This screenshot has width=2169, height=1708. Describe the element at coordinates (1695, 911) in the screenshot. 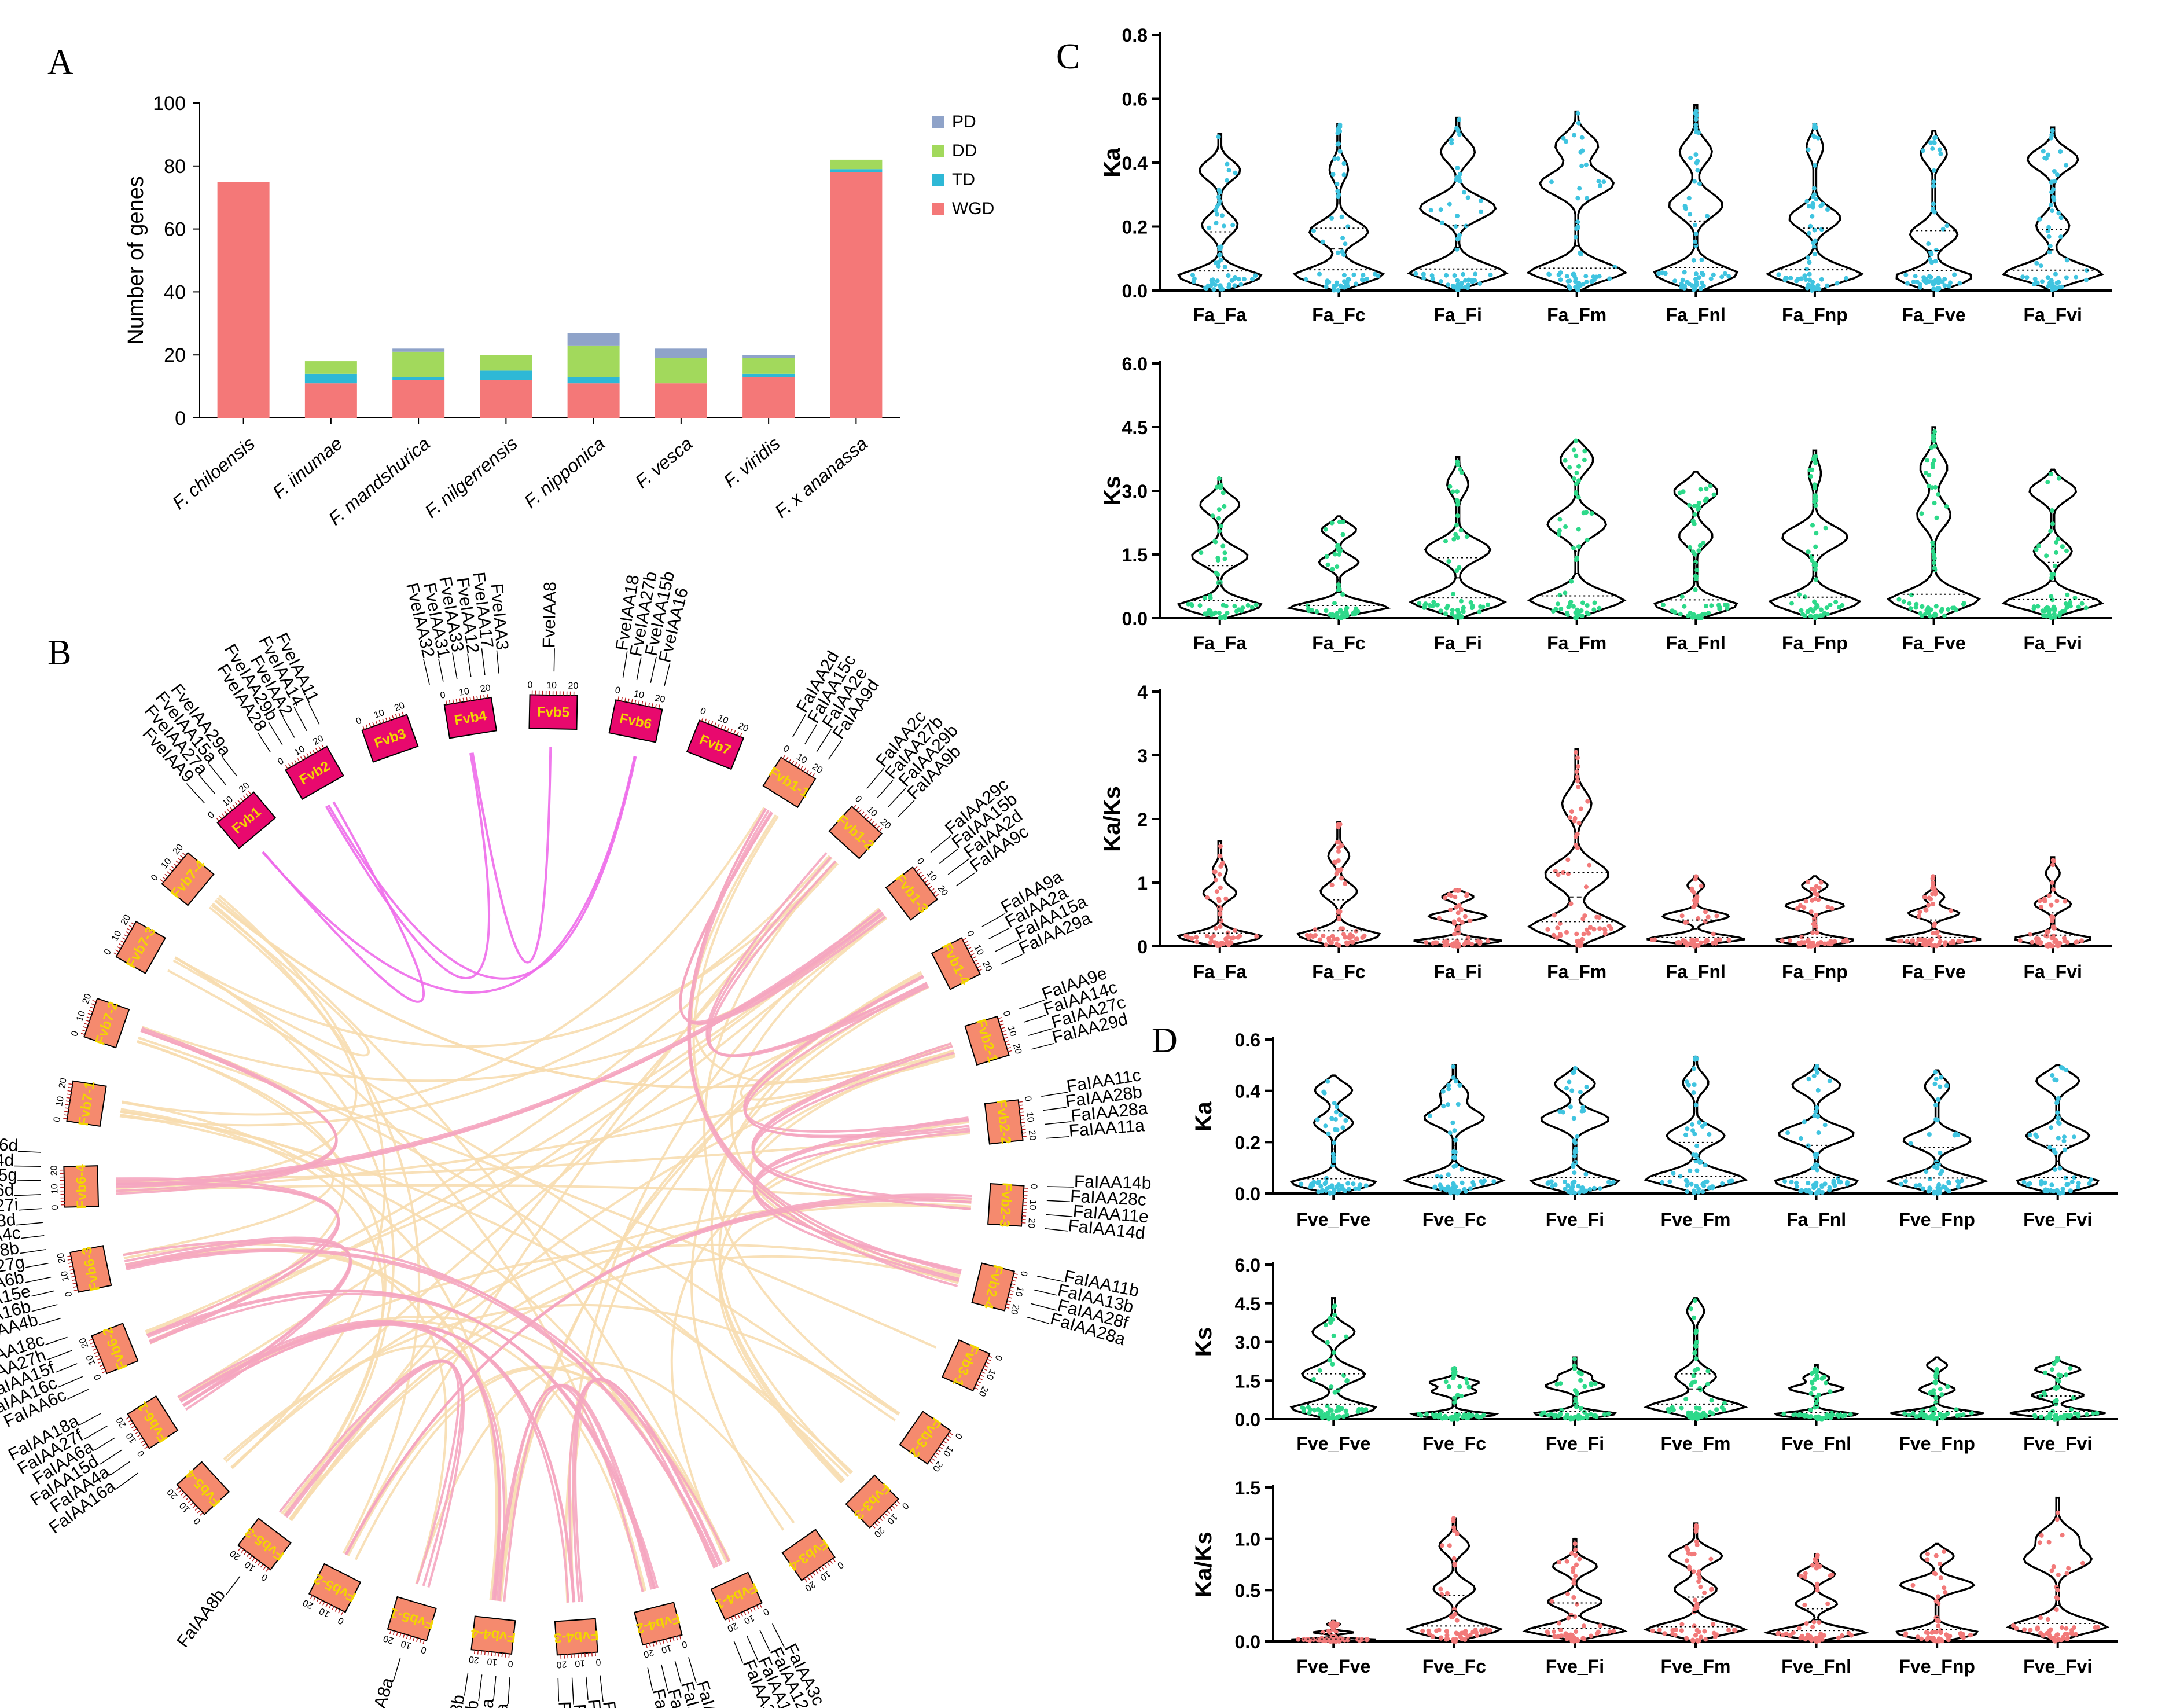

I see `violin-Fa_Fnl` at that location.